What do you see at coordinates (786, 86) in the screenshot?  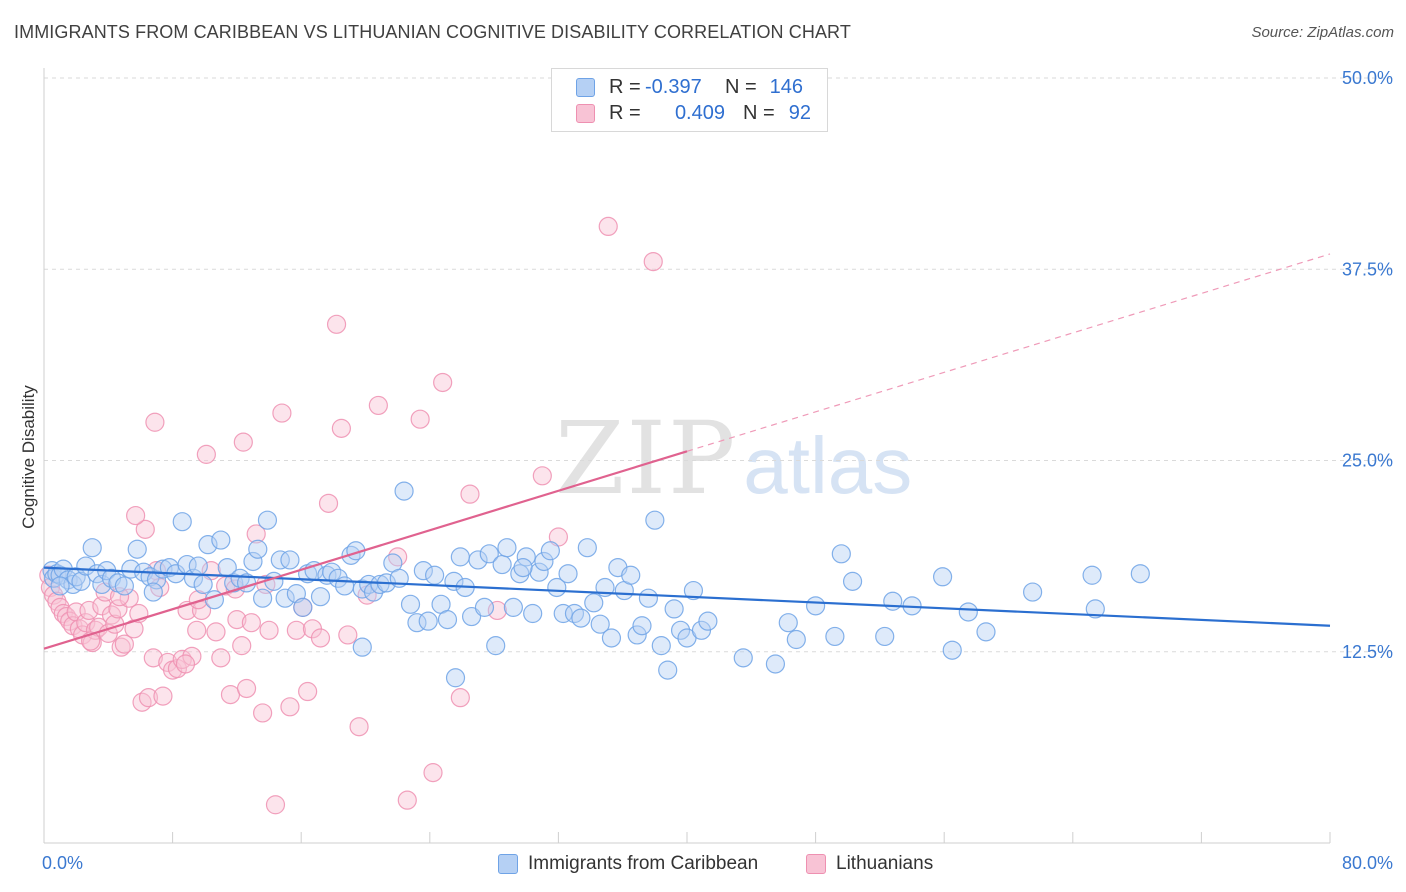 I see `legend-n-value: 146` at bounding box center [786, 86].